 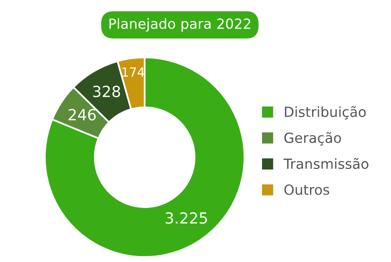 What do you see at coordinates (325, 113) in the screenshot?
I see `legend-label: Distribuição` at bounding box center [325, 113].